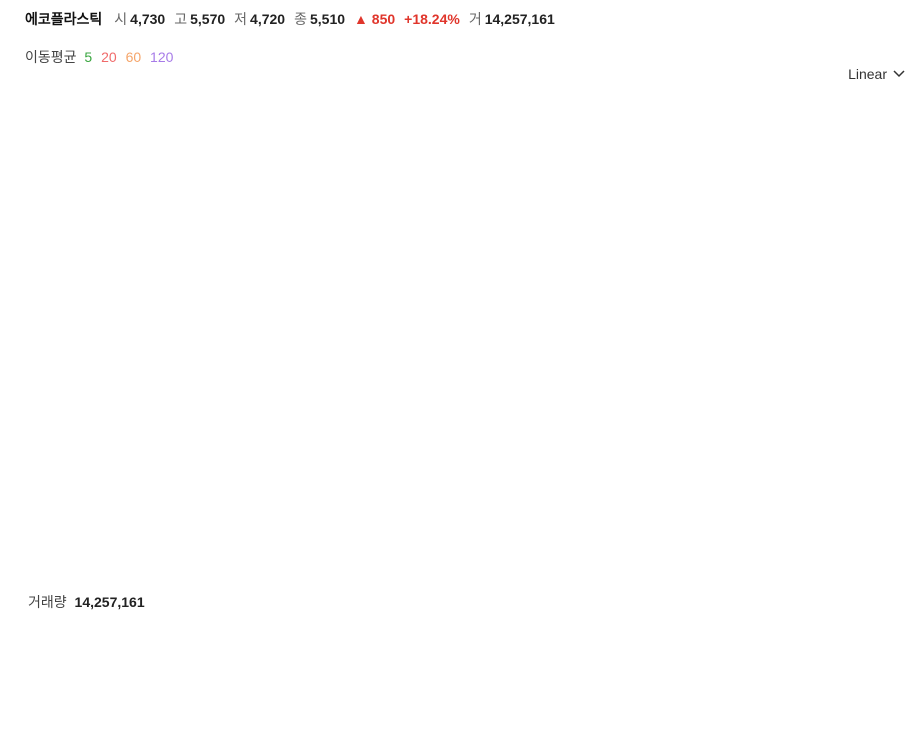 This screenshot has width=917, height=732. I want to click on high-value: 5,570, so click(208, 19).